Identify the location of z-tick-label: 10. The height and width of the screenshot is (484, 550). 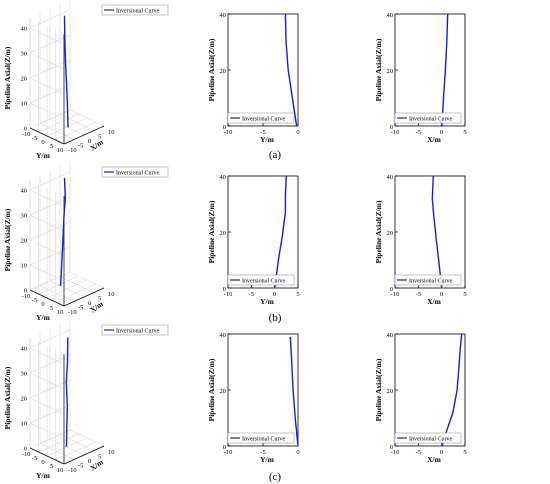
(24, 266).